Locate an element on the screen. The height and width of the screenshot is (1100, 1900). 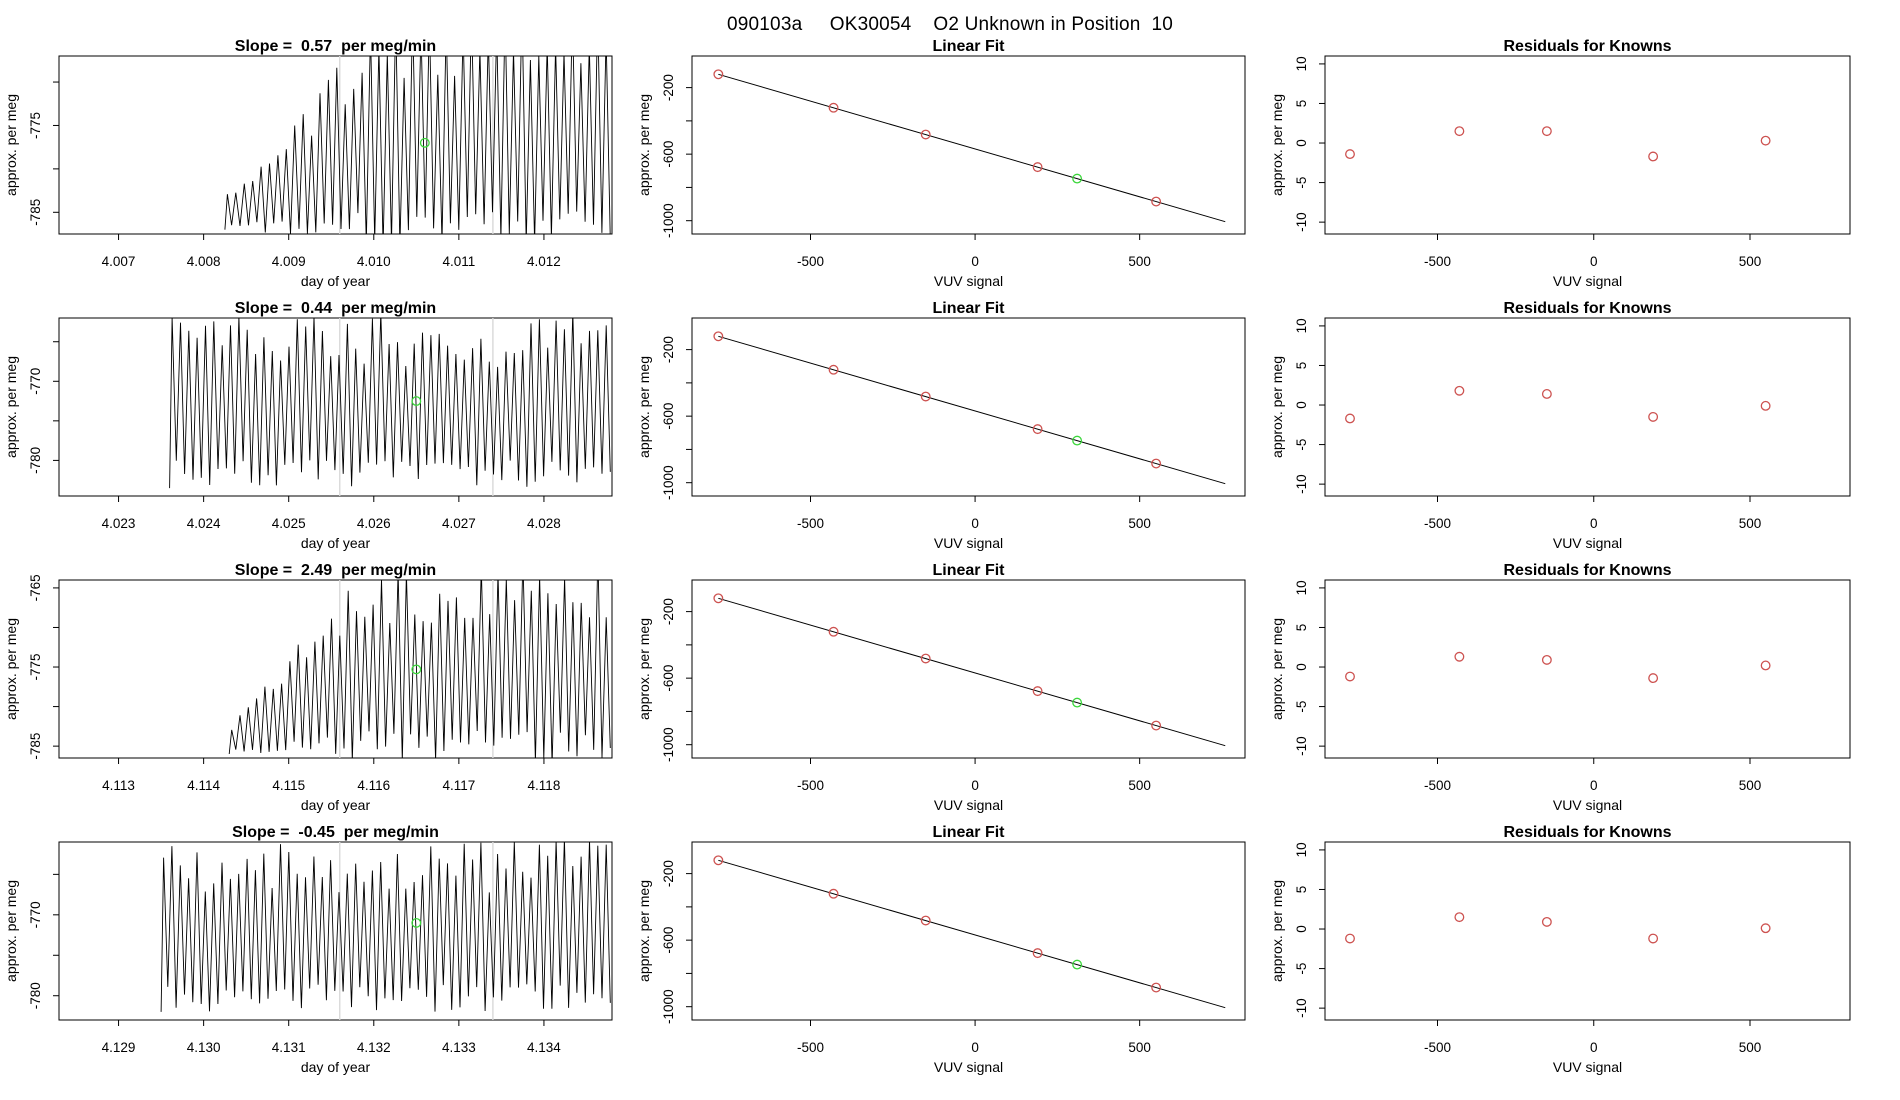
y-tick-label: -5 is located at coordinates (1301, 445).